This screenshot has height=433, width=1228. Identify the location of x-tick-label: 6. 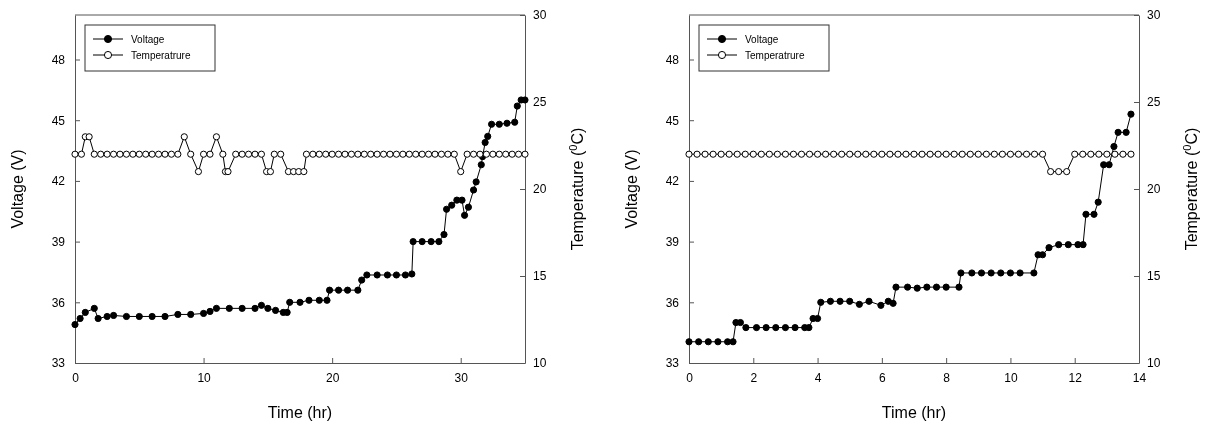
(883, 377).